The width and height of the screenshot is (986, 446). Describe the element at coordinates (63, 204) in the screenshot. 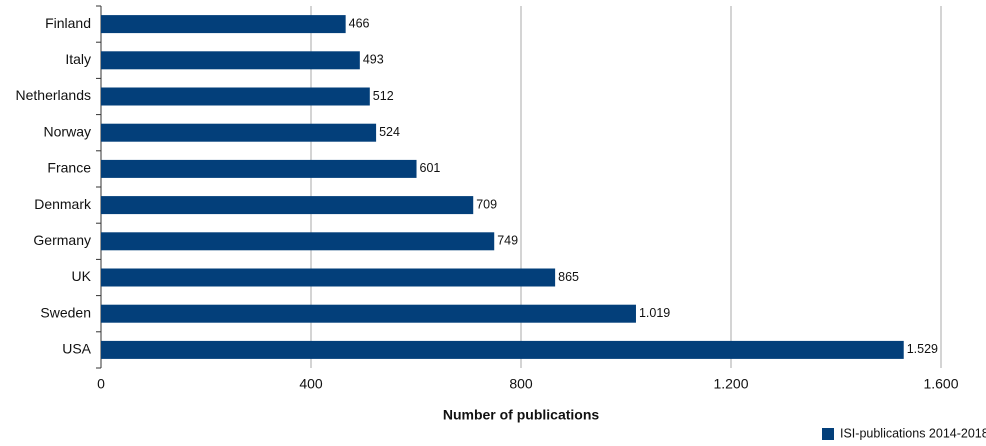

I see `y-tick-label: Denmark` at that location.